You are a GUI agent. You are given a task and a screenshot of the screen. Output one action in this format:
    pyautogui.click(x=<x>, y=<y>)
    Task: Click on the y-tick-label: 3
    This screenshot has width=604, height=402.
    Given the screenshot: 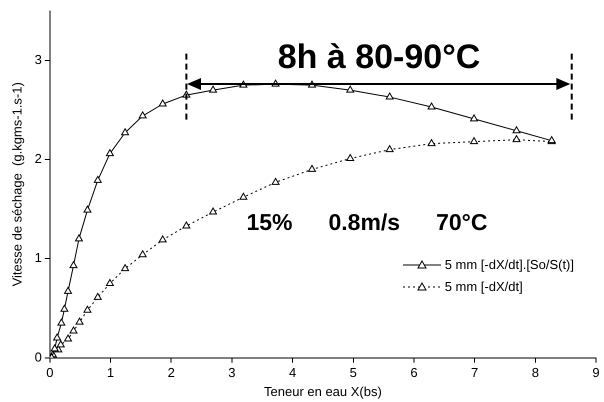 What is the action you would take?
    pyautogui.click(x=38, y=59)
    